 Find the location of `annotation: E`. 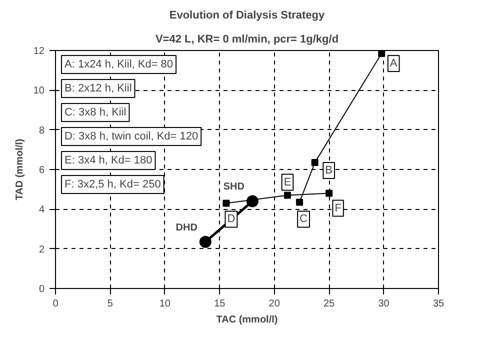

annotation: E is located at coordinates (288, 182).